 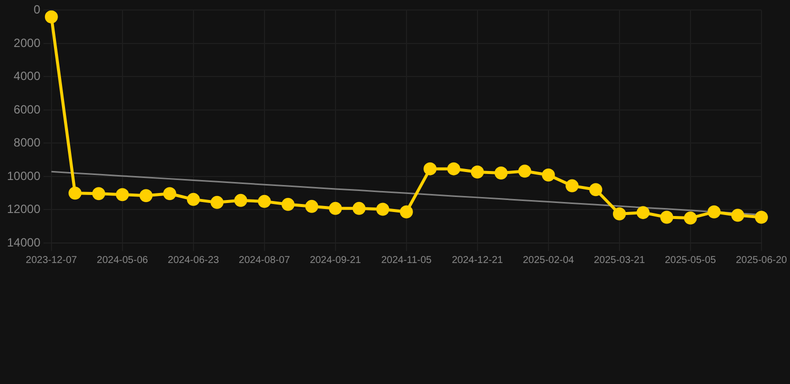 I want to click on x-tick-label: 2023-12-07, so click(x=52, y=260).